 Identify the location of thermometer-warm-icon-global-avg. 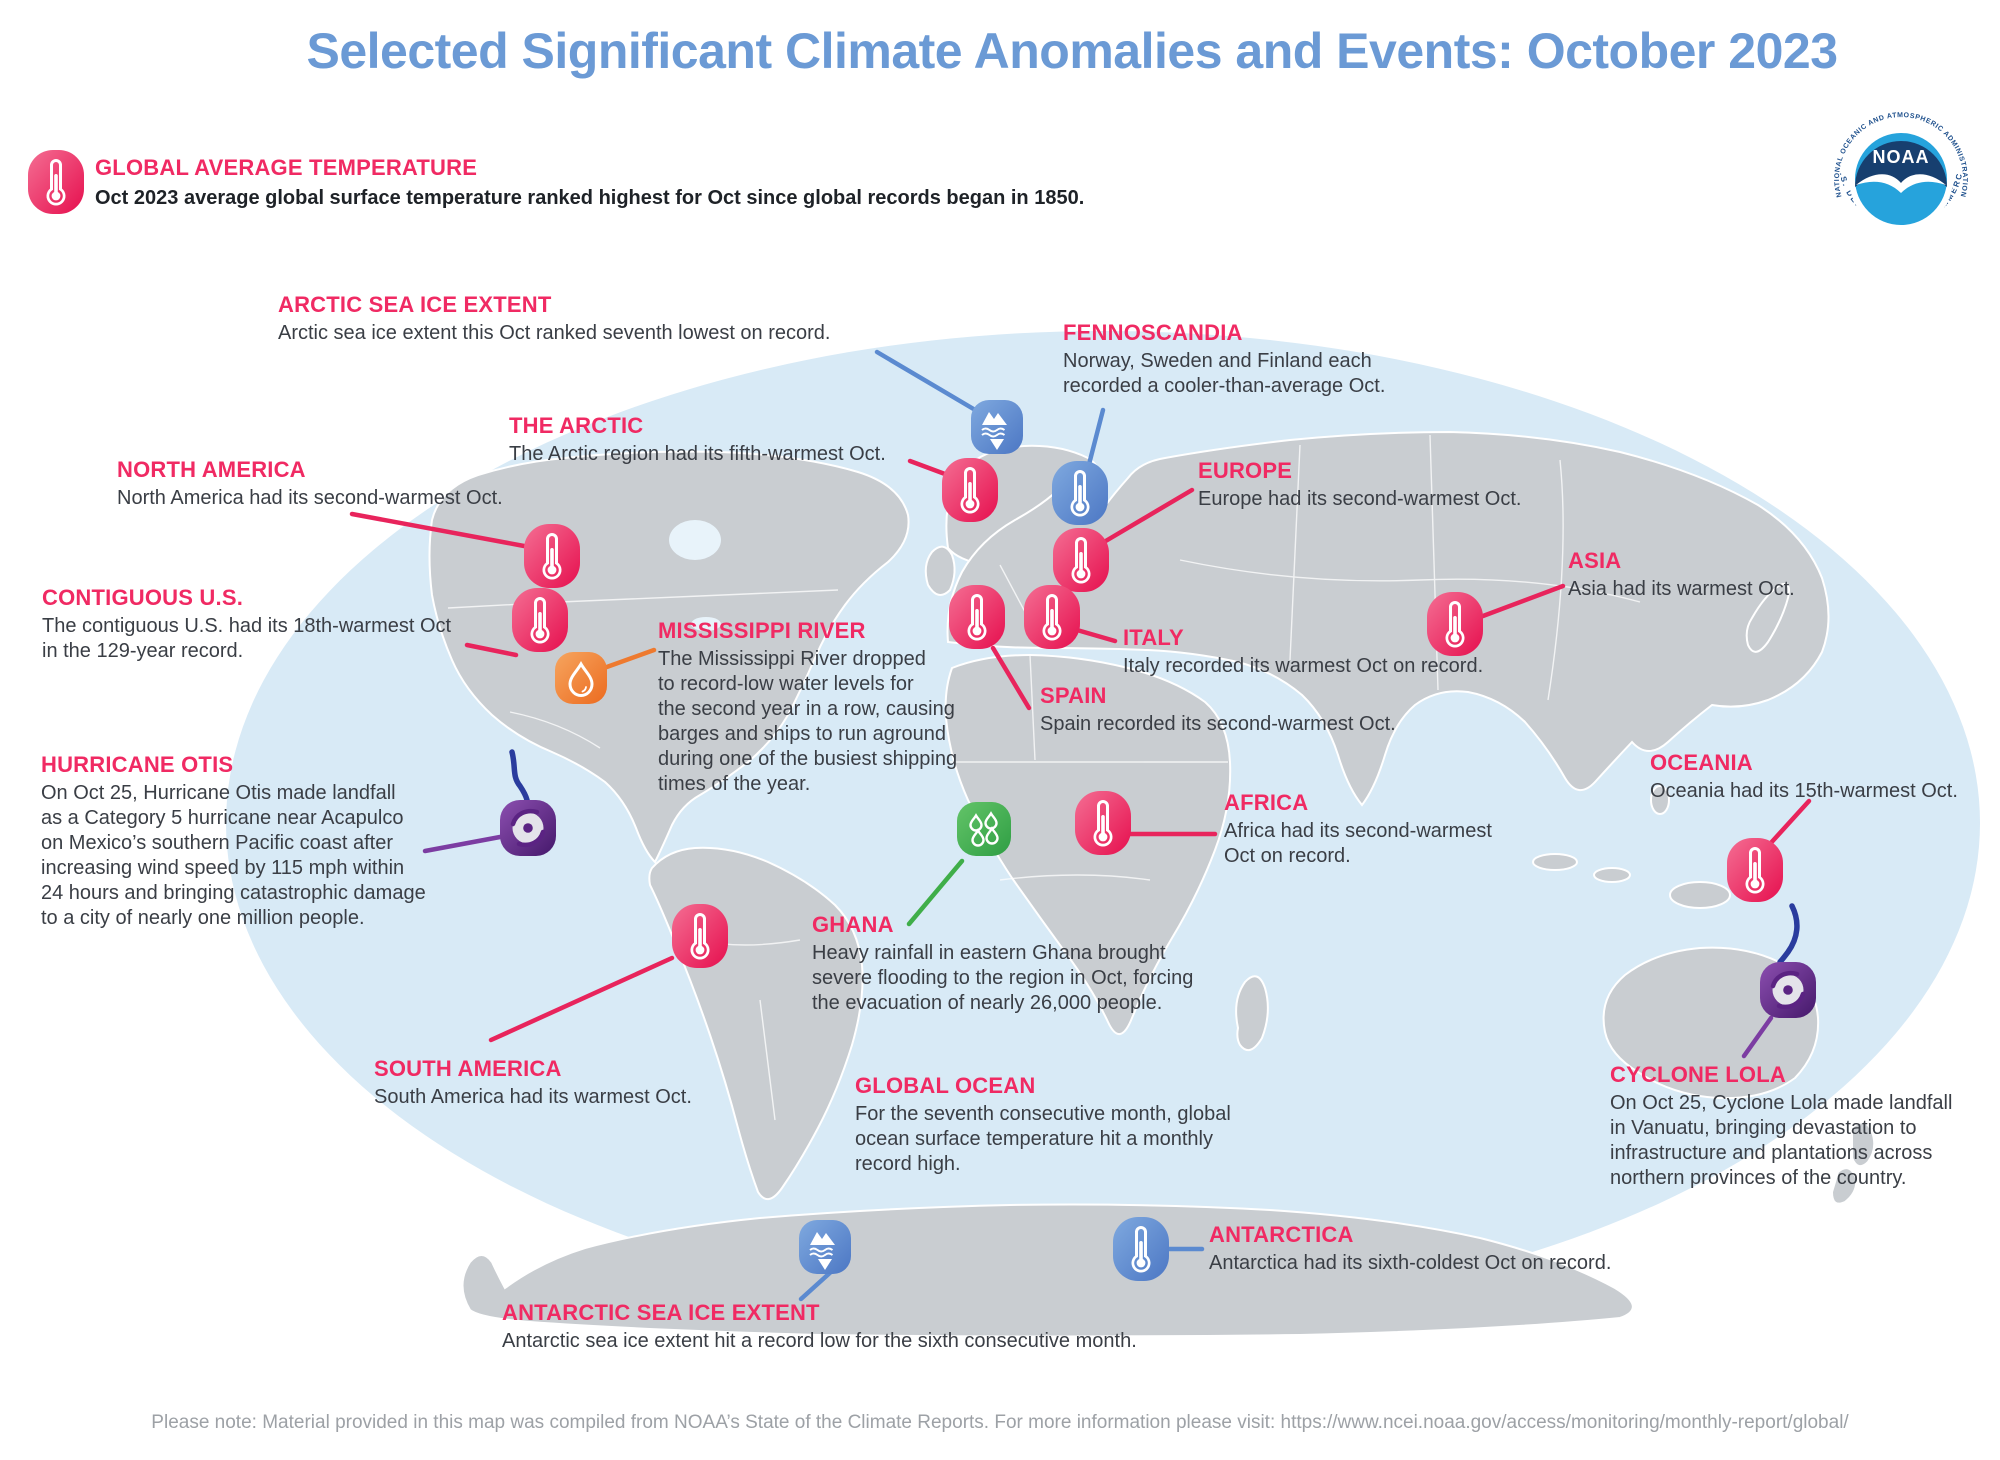
(56, 182).